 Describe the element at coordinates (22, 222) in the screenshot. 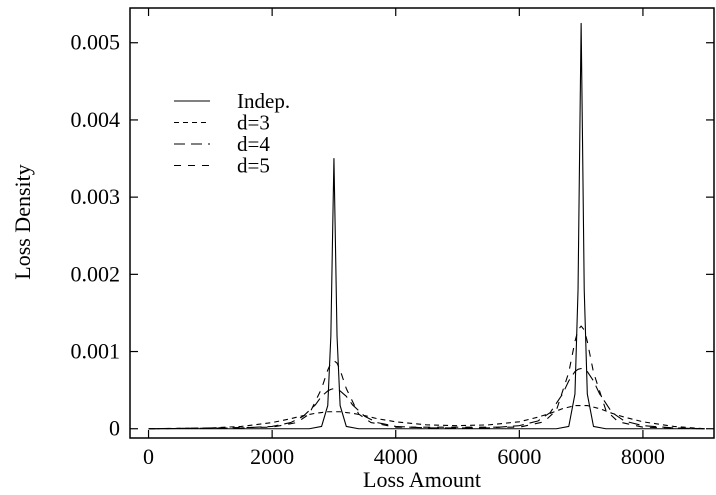

I see `y-axis-title: Loss Density` at that location.